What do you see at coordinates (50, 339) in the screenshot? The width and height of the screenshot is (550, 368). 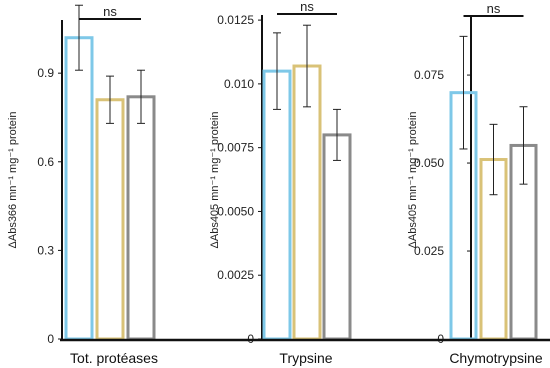 I see `total-proteases-y-tick-label: 0` at bounding box center [50, 339].